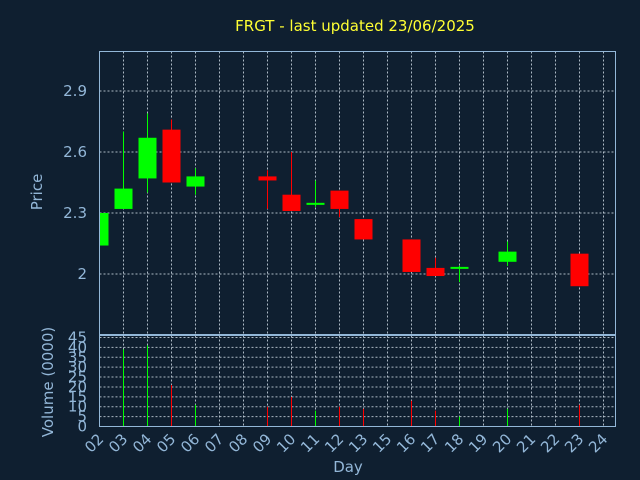  Describe the element at coordinates (82, 274) in the screenshot. I see `price-y-tick-label: 2` at that location.